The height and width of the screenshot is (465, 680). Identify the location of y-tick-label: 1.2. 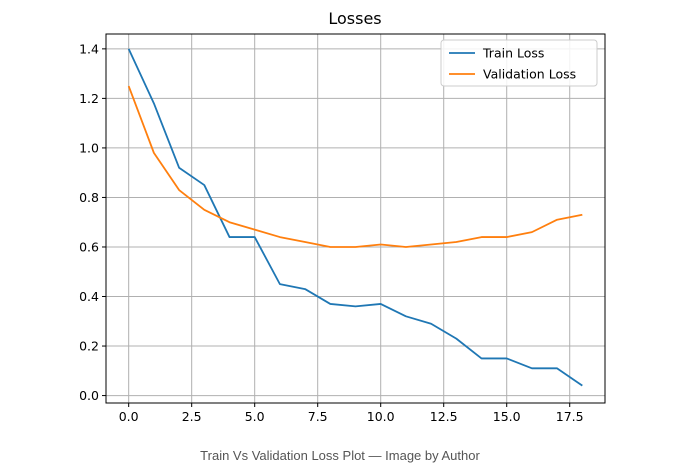
(89, 98).